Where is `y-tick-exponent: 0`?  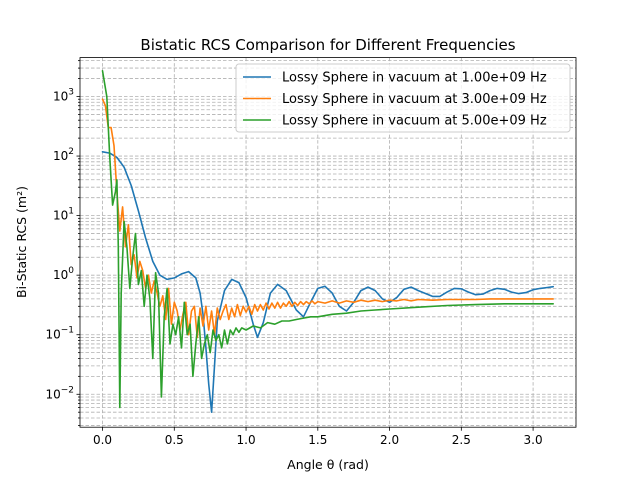 y-tick-exponent: 0 is located at coordinates (71, 271).